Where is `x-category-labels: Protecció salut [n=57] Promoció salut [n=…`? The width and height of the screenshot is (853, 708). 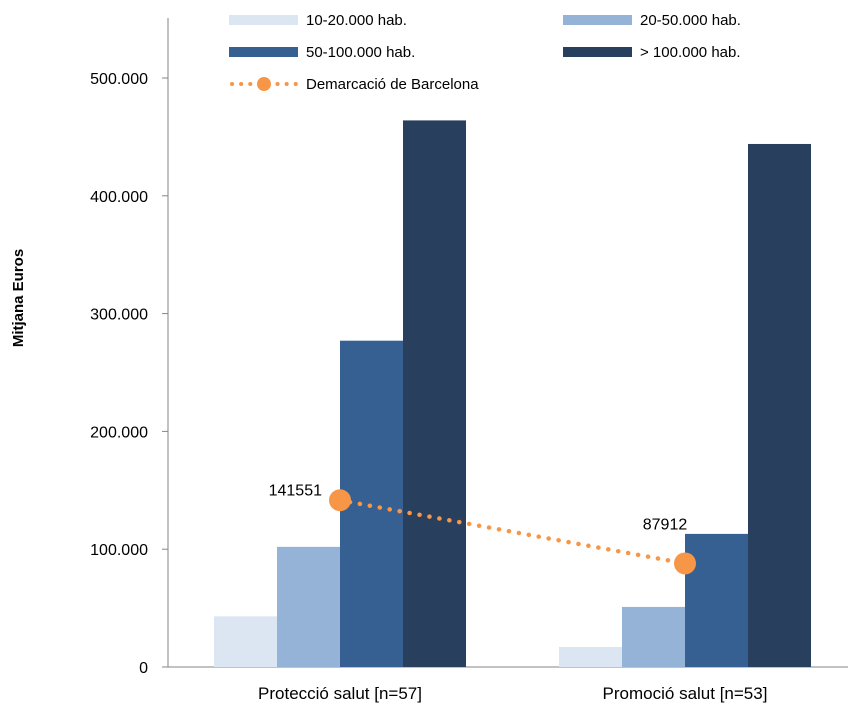
x-category-labels: Protecció salut [n=57] Promoció salut [n=… is located at coordinates (512, 693).